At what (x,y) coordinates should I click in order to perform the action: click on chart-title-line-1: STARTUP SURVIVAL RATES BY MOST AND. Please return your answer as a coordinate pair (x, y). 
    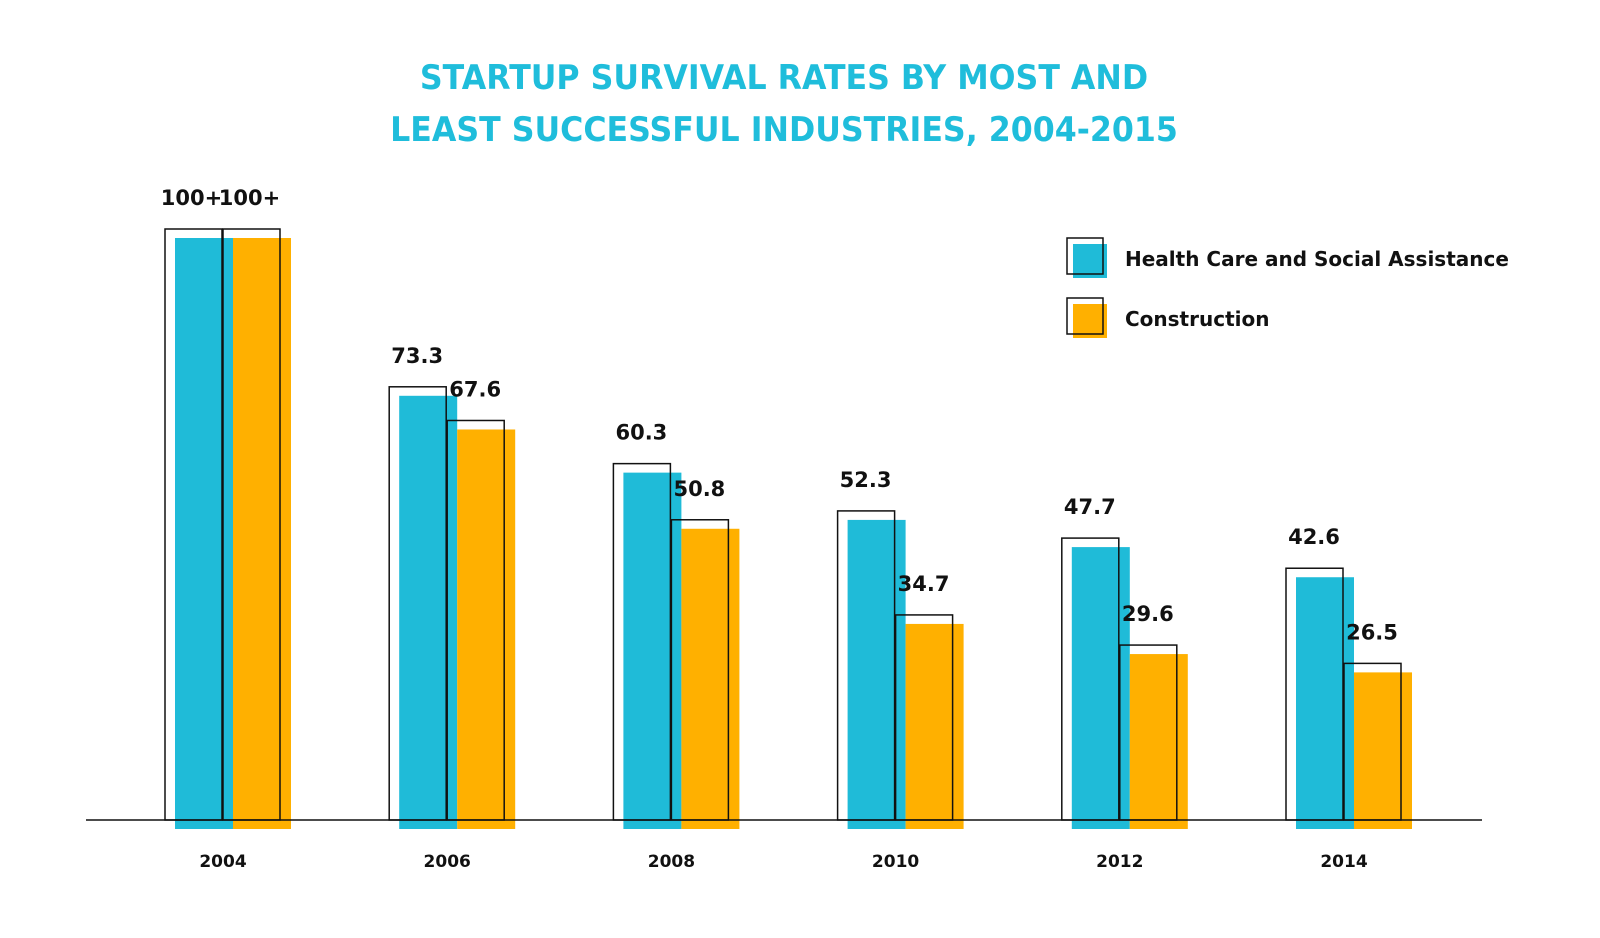
    Looking at the image, I should click on (784, 78).